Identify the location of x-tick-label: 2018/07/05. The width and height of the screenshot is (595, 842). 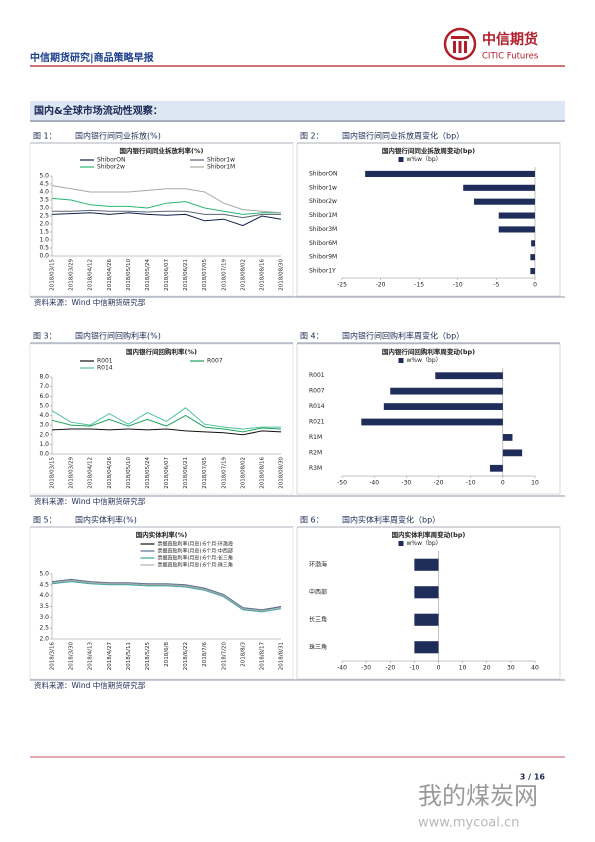
(205, 473).